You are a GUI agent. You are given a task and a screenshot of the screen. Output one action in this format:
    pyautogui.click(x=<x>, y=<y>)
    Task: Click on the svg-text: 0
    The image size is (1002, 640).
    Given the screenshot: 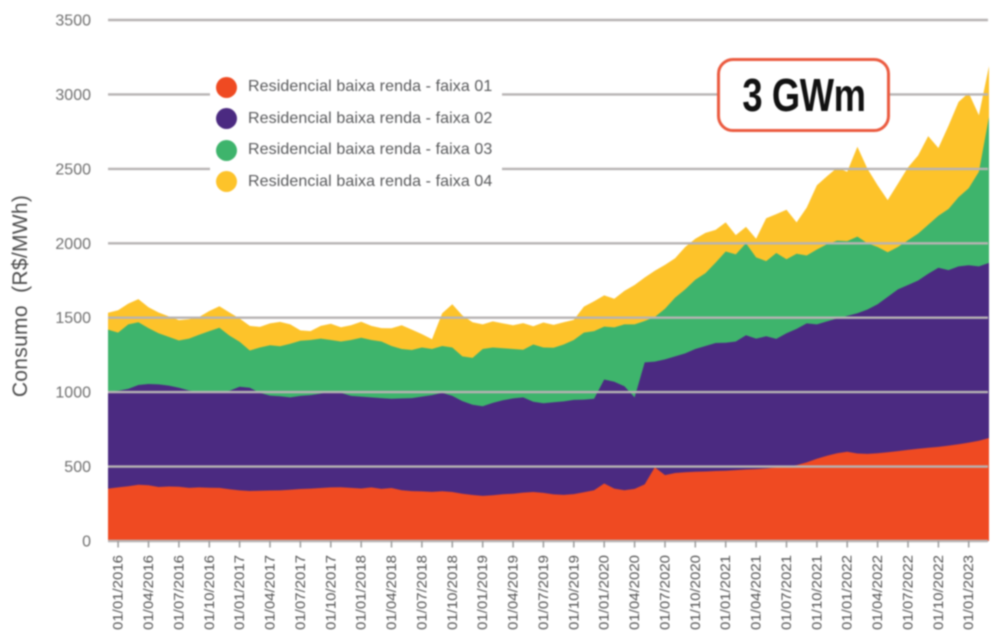 What is the action you would take?
    pyautogui.click(x=86, y=542)
    